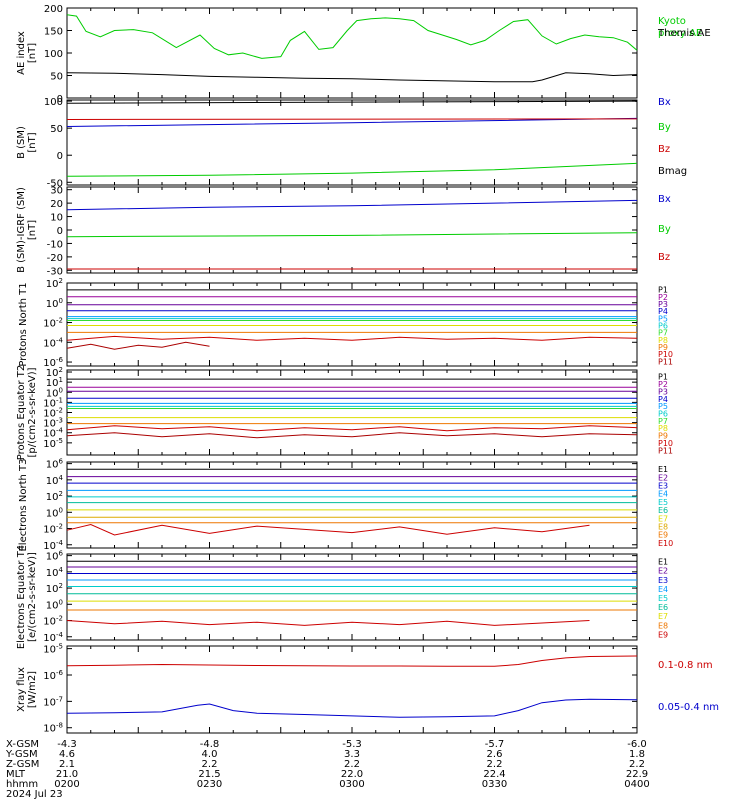 Image resolution: width=750 pixels, height=800 pixels. I want to click on ephemeris-value: 0300, so click(351, 784).